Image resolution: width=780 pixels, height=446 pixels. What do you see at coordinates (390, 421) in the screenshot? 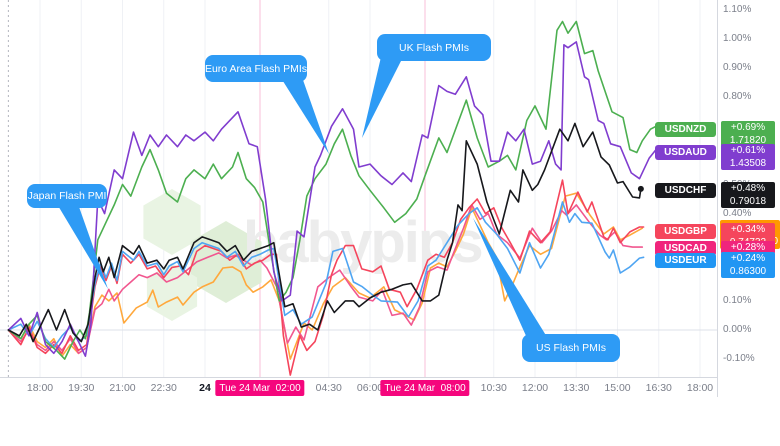
I see `footer: TradingView` at bounding box center [390, 421].